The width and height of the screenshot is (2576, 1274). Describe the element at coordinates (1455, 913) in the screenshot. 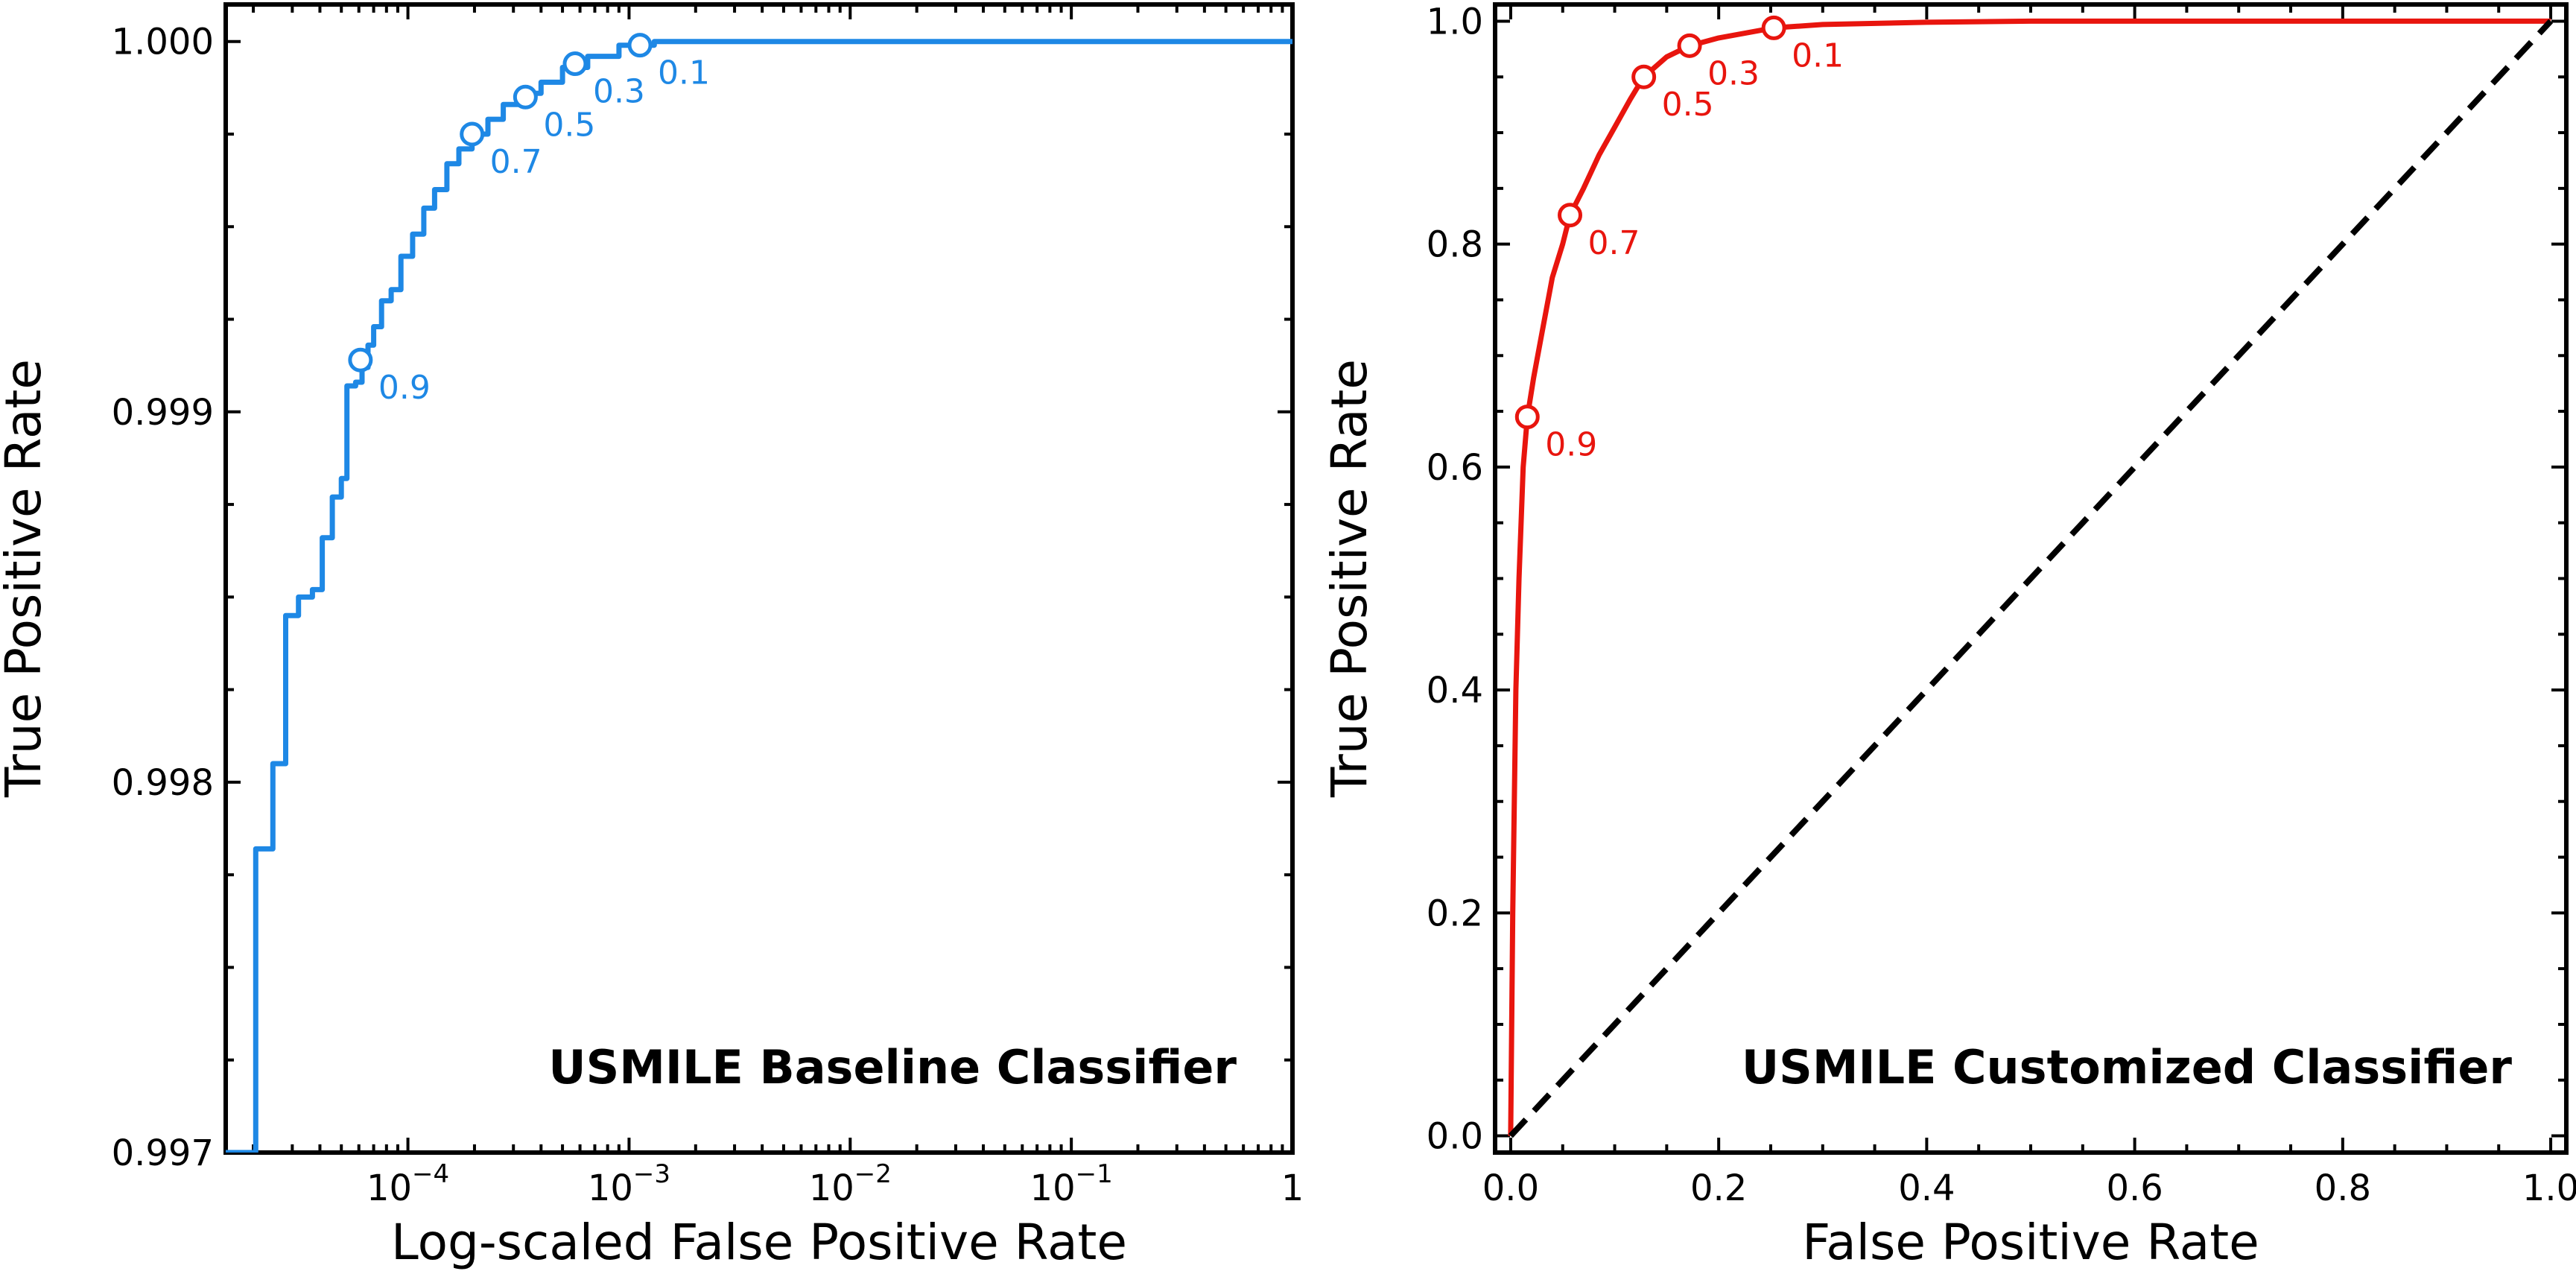

I see `y-tick-label: 0.2` at that location.